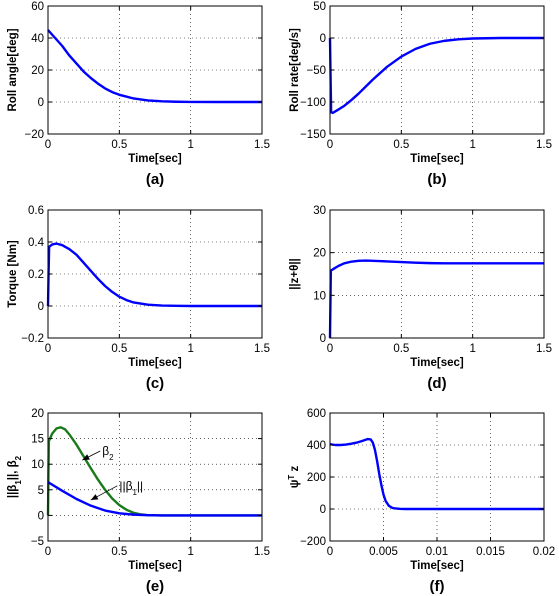 The image size is (559, 596). Describe the element at coordinates (37, 440) in the screenshot. I see `y-tick-label: 15` at that location.